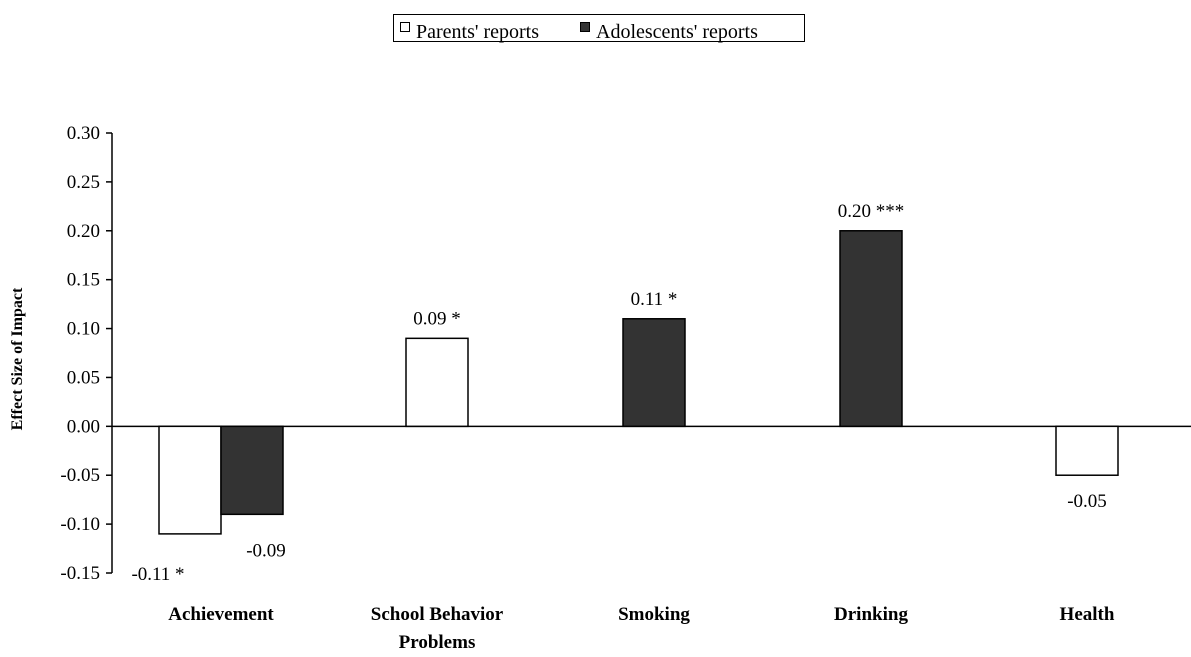 This screenshot has height=657, width=1191. What do you see at coordinates (17, 358) in the screenshot?
I see `y-axis-title: Effect Size of Impact` at bounding box center [17, 358].